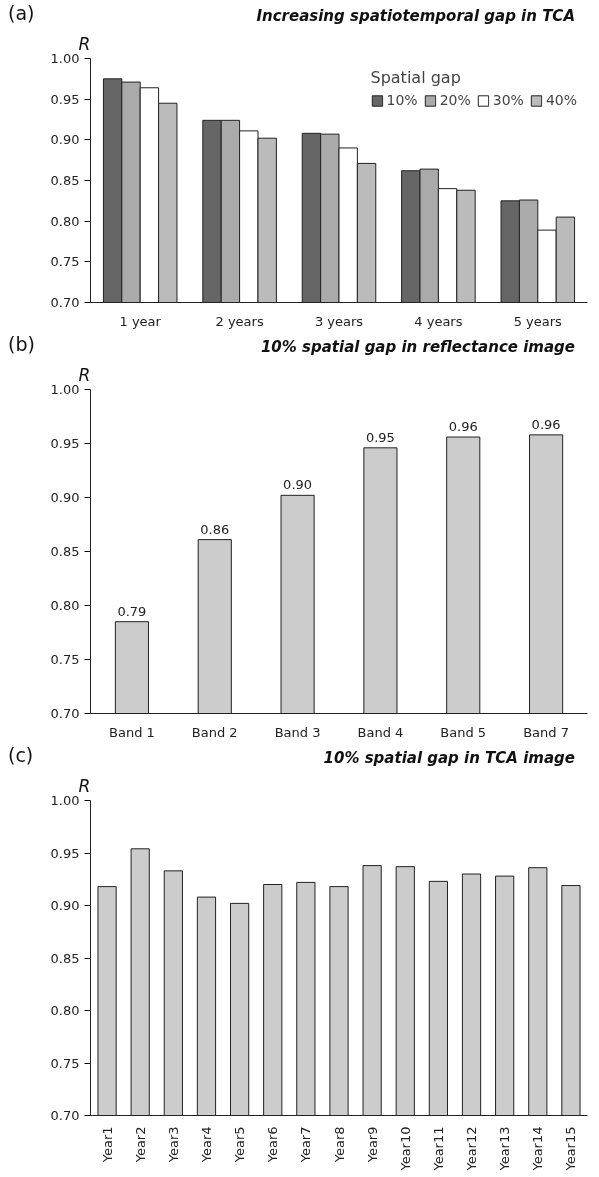 This screenshot has height=1177, width=599. I want to click on x-tick-label: Year3, so click(173, 1145).